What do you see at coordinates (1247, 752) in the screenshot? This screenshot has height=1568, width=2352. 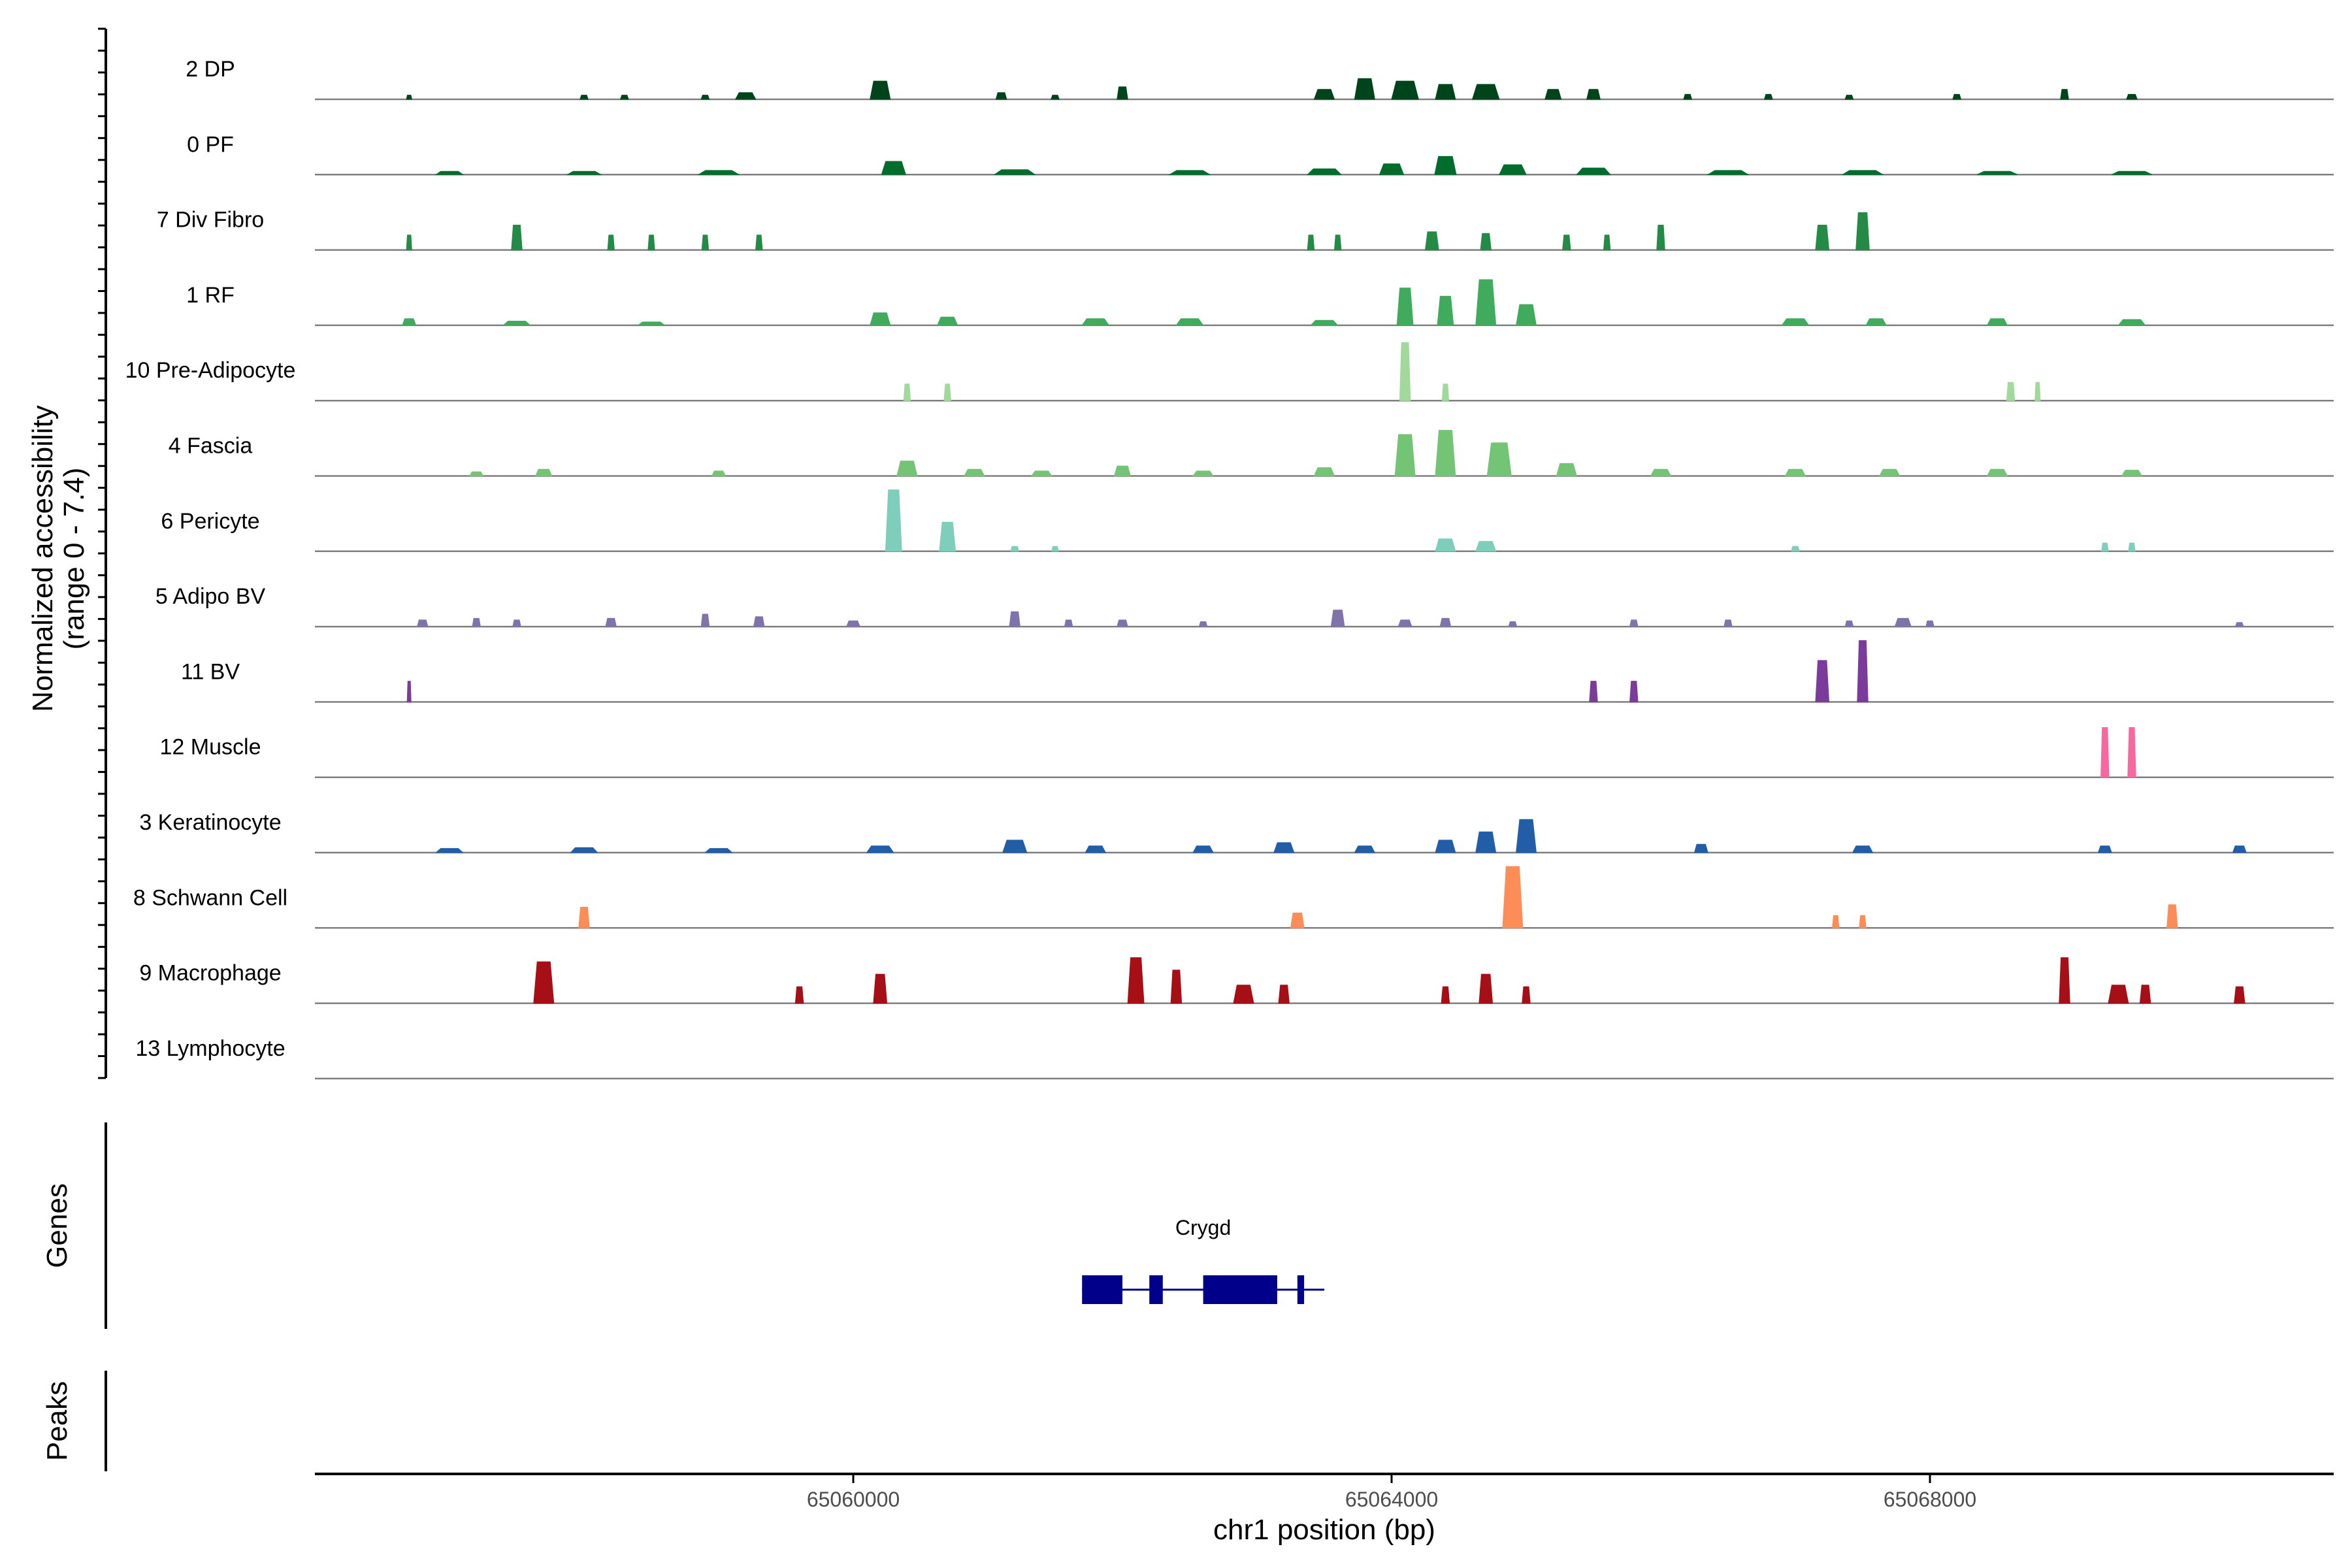 I see `track-10: 12 Muscle` at bounding box center [1247, 752].